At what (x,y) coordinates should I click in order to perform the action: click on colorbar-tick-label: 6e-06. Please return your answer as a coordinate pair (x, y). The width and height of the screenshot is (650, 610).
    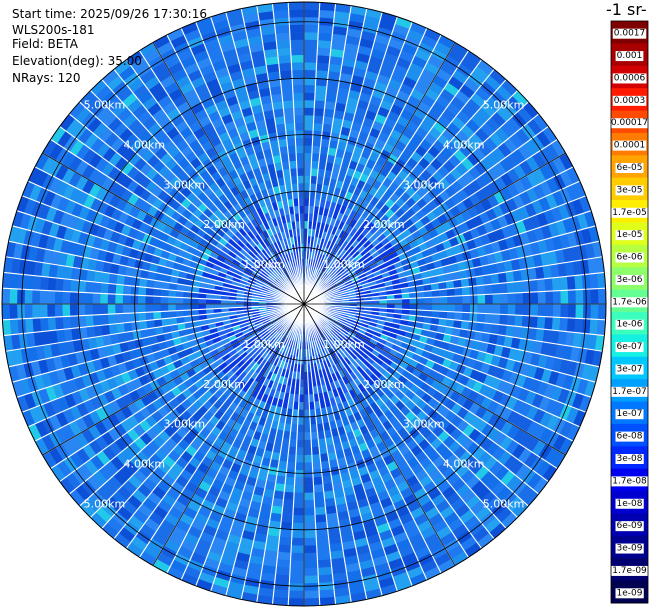
    Looking at the image, I should click on (630, 258).